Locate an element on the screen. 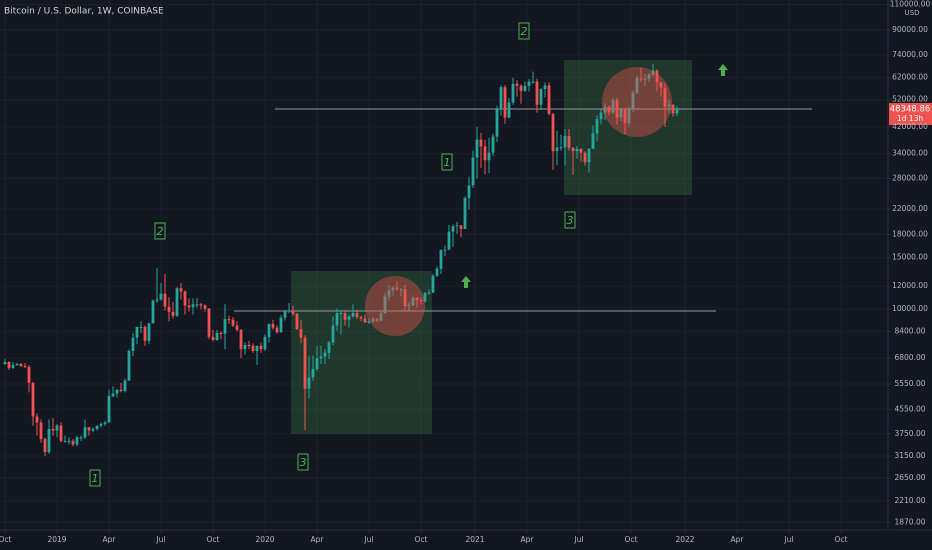 This screenshot has height=550, width=932. y-tick-label: 42000.00 is located at coordinates (910, 126).